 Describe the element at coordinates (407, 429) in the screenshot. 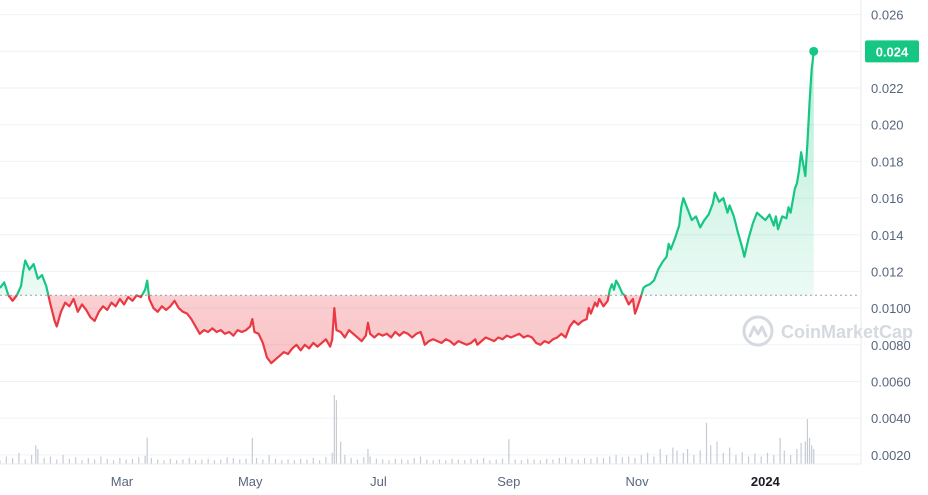

I see `volume-bars` at that location.